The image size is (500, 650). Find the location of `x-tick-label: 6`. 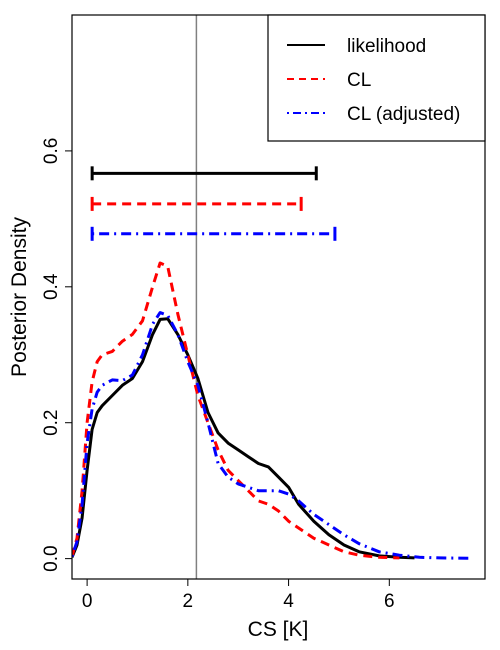

x-tick-label: 6 is located at coordinates (389, 601).